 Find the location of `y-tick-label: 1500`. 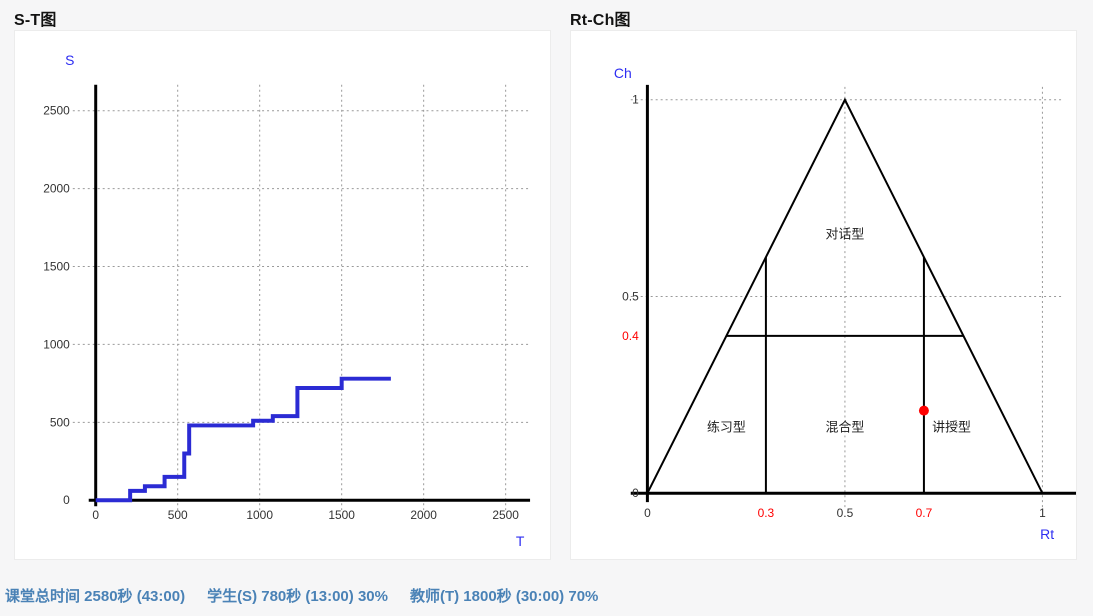

y-tick-label: 1500 is located at coordinates (56, 266).